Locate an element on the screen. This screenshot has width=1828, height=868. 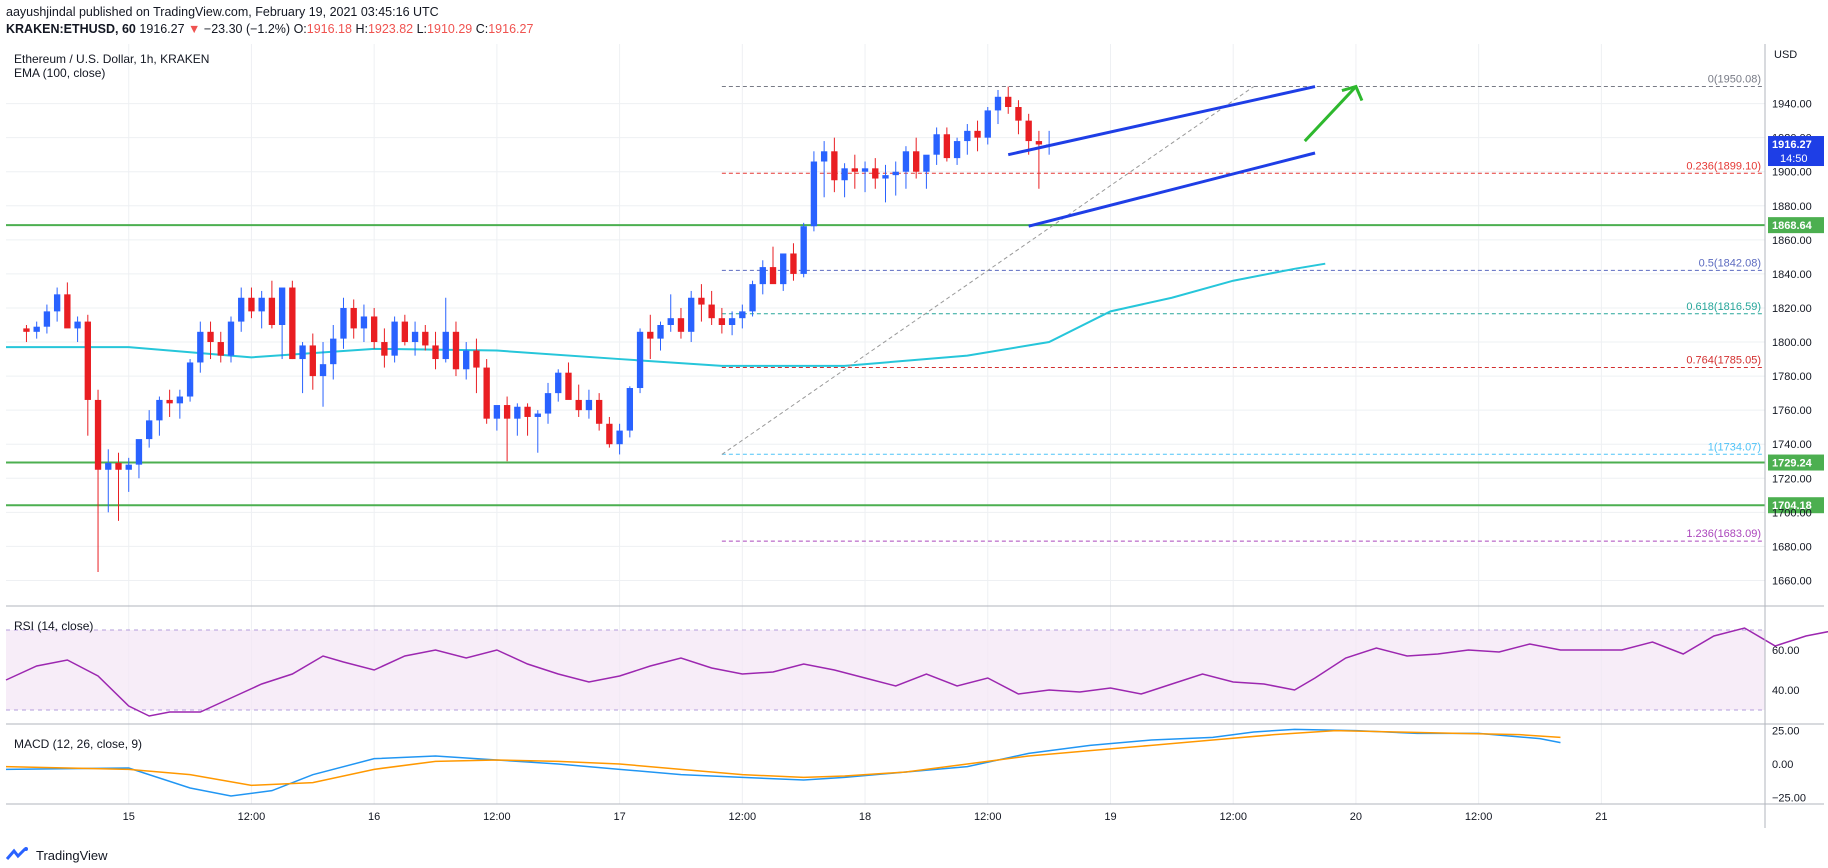
support-price-label: 1868.64 is located at coordinates (1792, 226).